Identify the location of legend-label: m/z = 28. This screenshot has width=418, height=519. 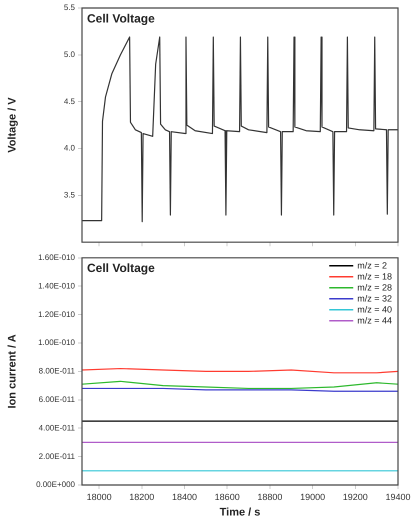
(374, 287).